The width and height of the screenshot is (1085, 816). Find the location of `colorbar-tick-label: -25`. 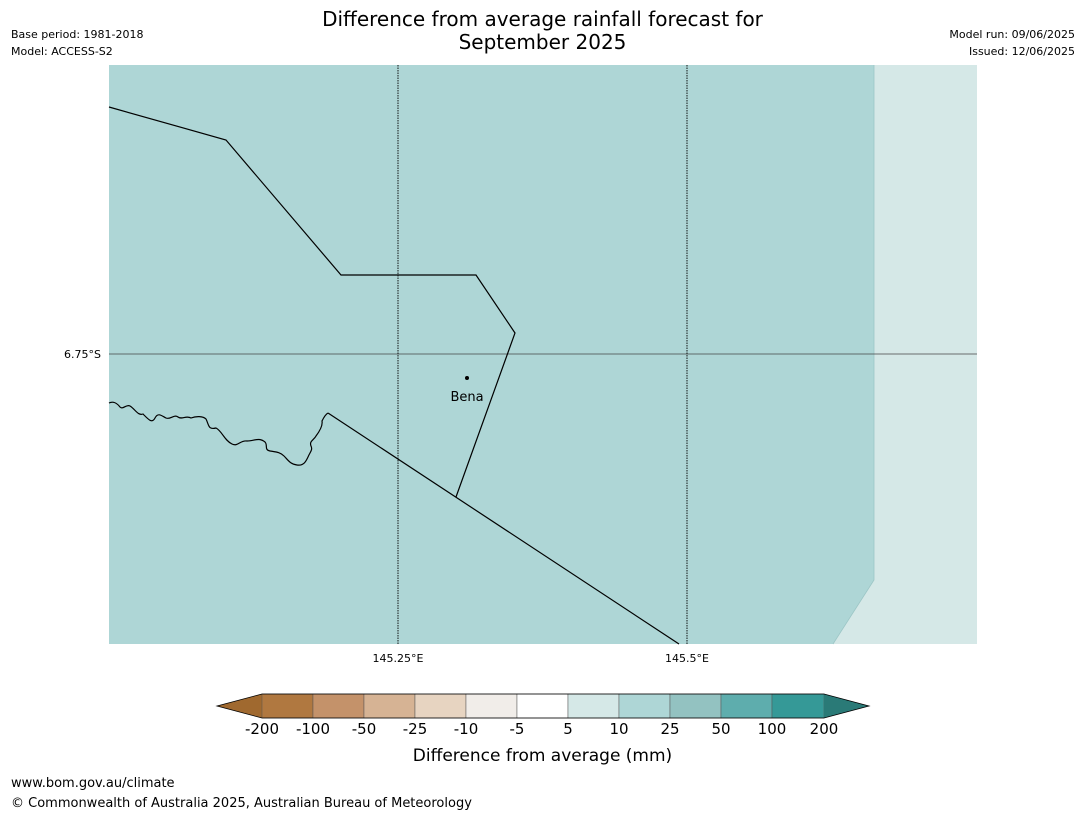

colorbar-tick-label: -25 is located at coordinates (415, 729).